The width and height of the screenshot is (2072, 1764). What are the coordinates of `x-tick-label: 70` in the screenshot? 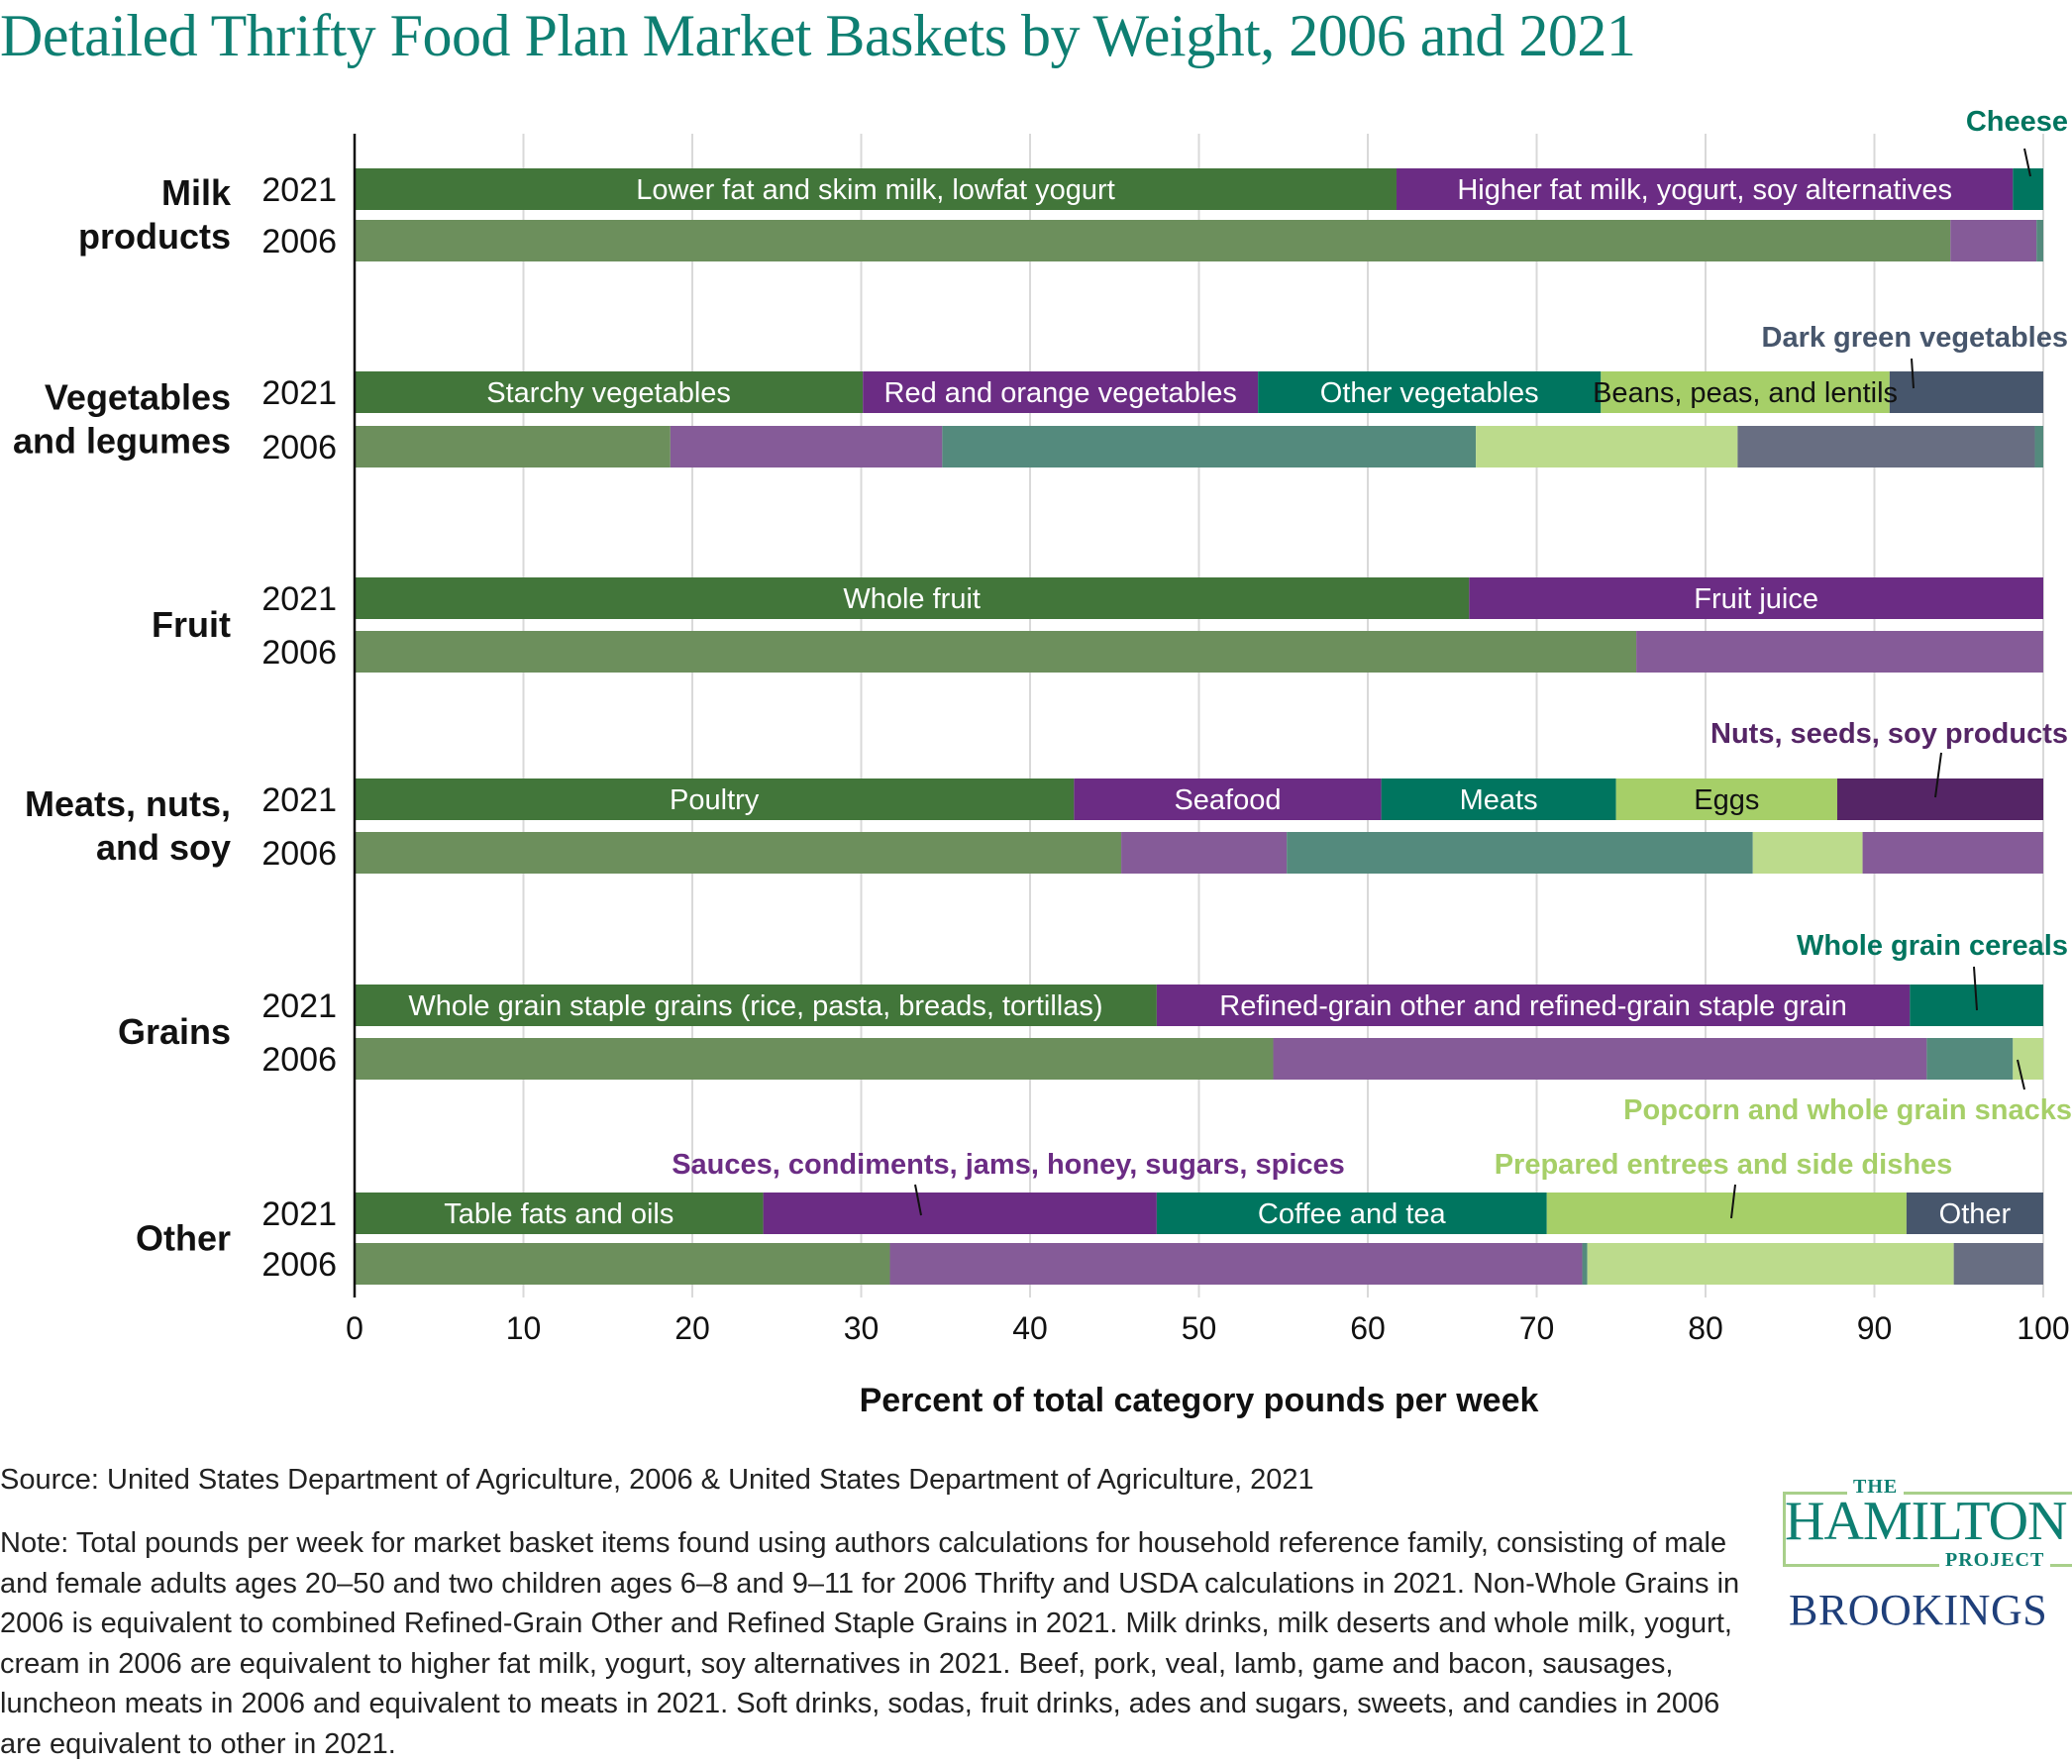 It's located at (1537, 1328).